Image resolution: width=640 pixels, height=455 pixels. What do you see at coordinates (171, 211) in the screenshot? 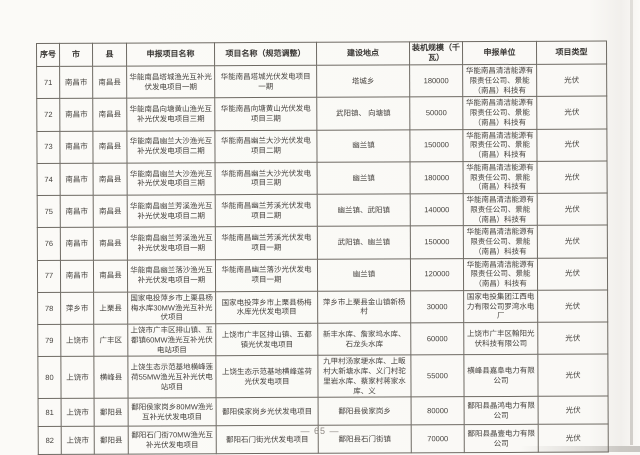
I see `cell-declared-name: 华能南昌幽兰芳溪渔光互补光伏发电项目二期` at bounding box center [171, 211].